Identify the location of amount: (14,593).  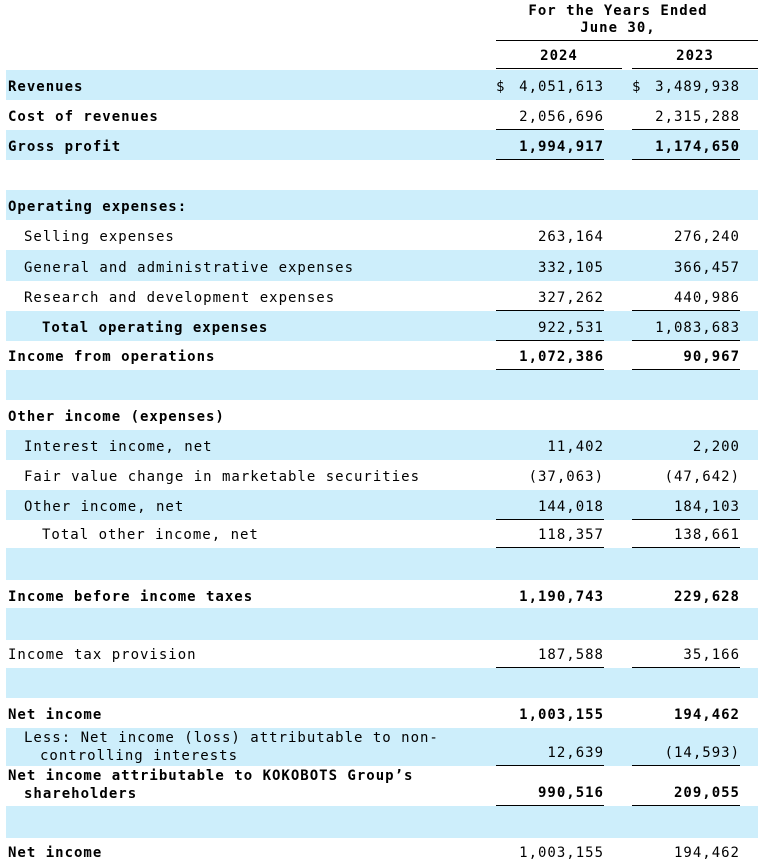
(702, 753).